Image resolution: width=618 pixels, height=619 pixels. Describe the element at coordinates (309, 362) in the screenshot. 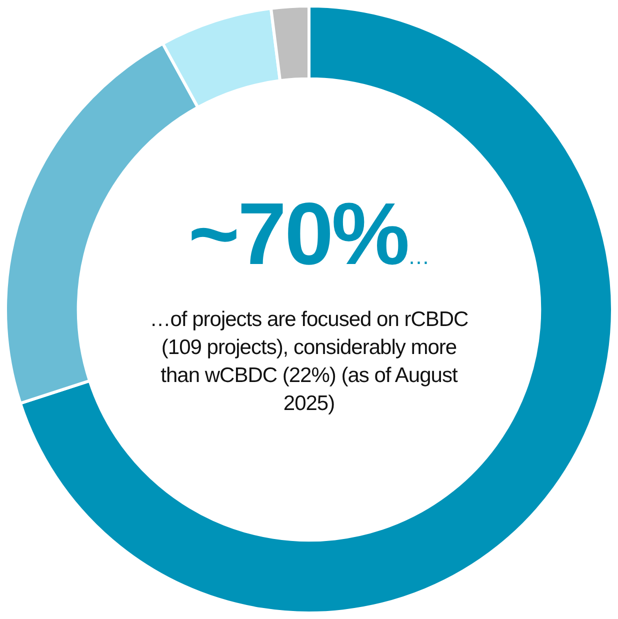

I see `text: …of projects are focused on rCBDC (109 projects), considerably more than wCBDC (22%) (as of August 2025)` at that location.